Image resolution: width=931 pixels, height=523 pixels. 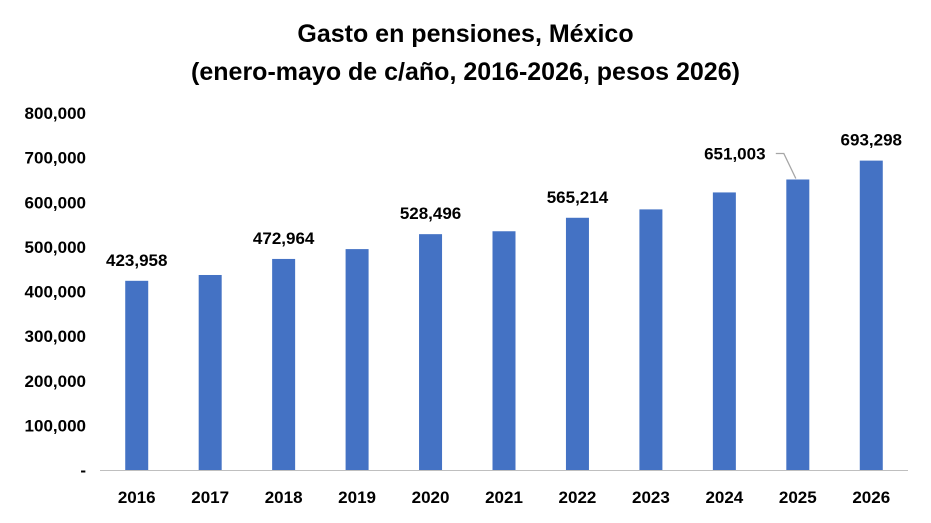 I want to click on x-tick-label: 2021, so click(x=504, y=497).